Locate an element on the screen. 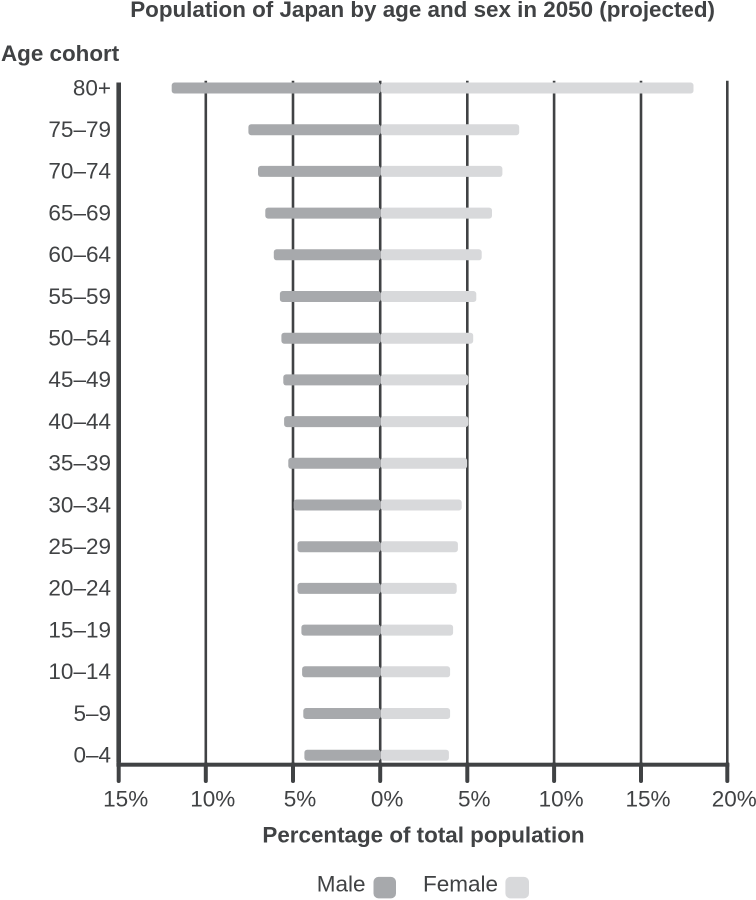 This screenshot has height=900, width=756. svg-text: 0% is located at coordinates (387, 799).